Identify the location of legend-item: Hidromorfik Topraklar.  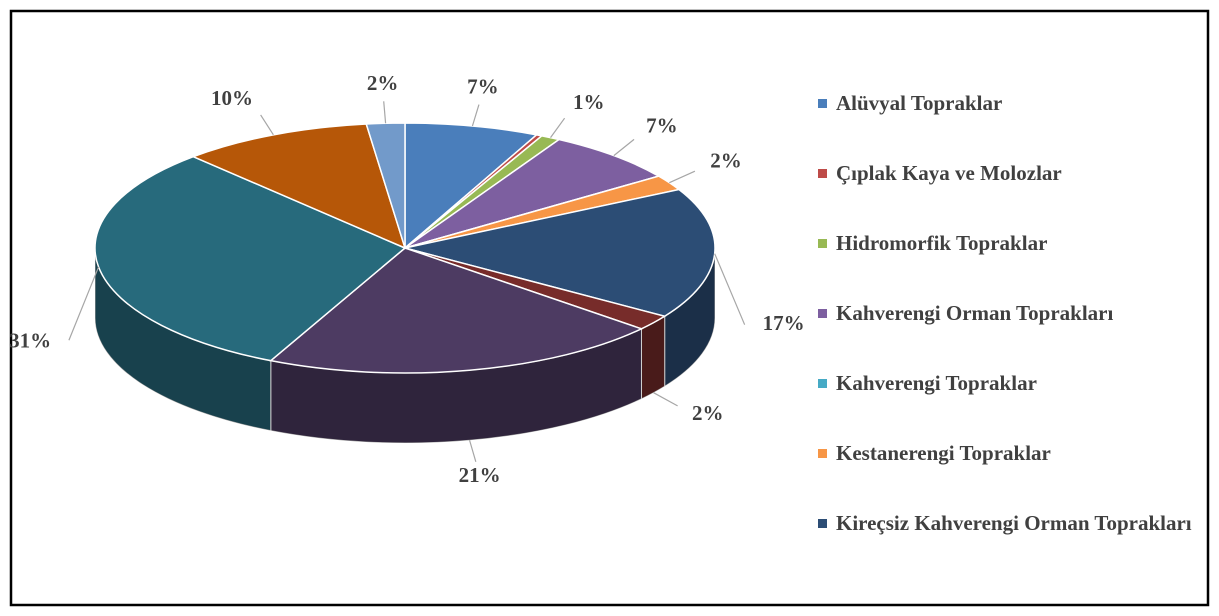
(1018, 243).